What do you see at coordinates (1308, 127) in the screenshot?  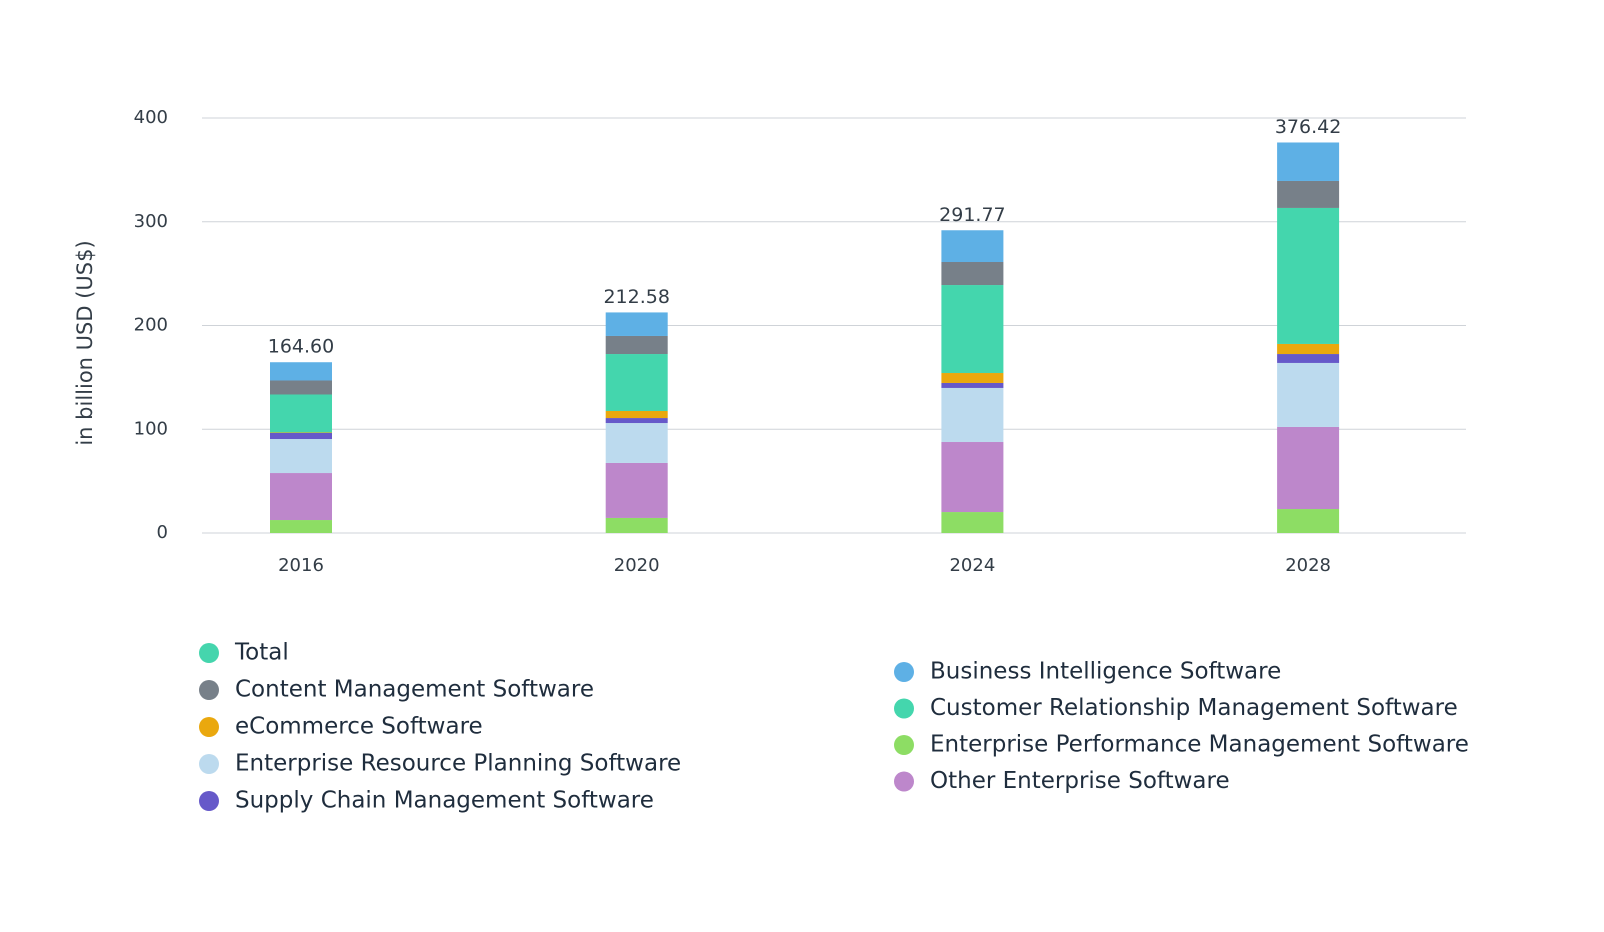 I see `total-label: 376.42` at bounding box center [1308, 127].